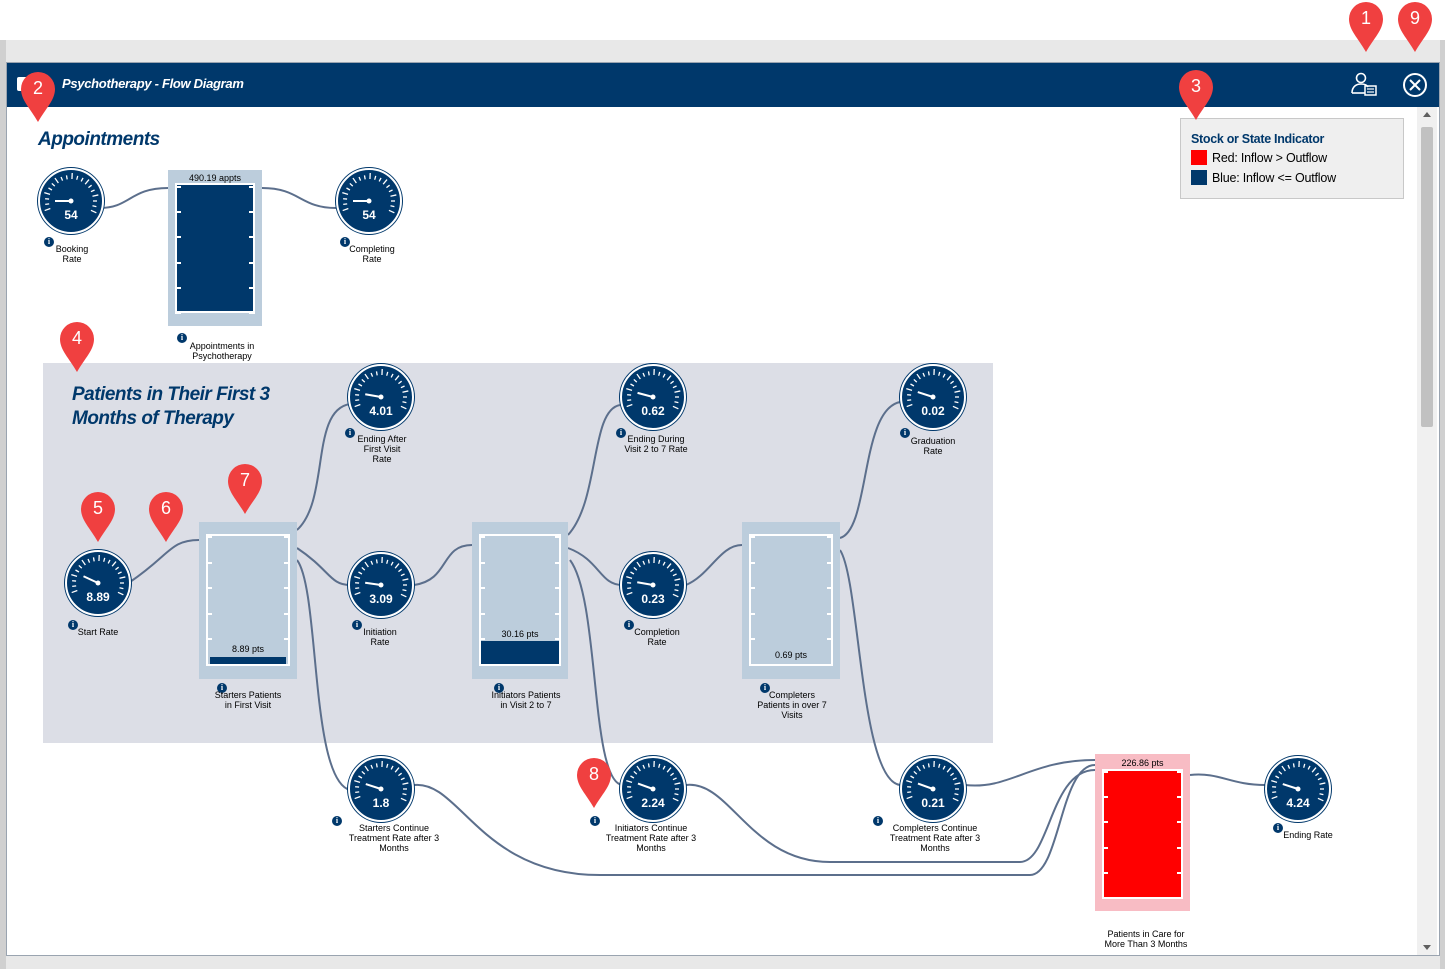 Image resolution: width=1445 pixels, height=969 pixels. Describe the element at coordinates (1142, 763) in the screenshot. I see `stock-value: 226.86 pts` at that location.